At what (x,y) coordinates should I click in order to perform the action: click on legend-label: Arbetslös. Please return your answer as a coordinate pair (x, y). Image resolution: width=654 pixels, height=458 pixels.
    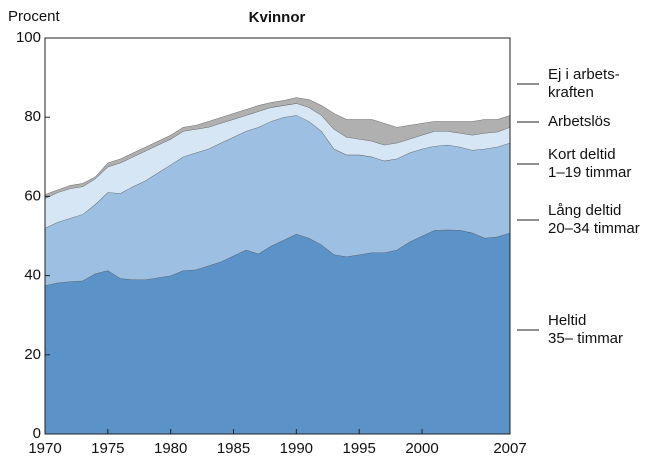
    Looking at the image, I should click on (579, 121).